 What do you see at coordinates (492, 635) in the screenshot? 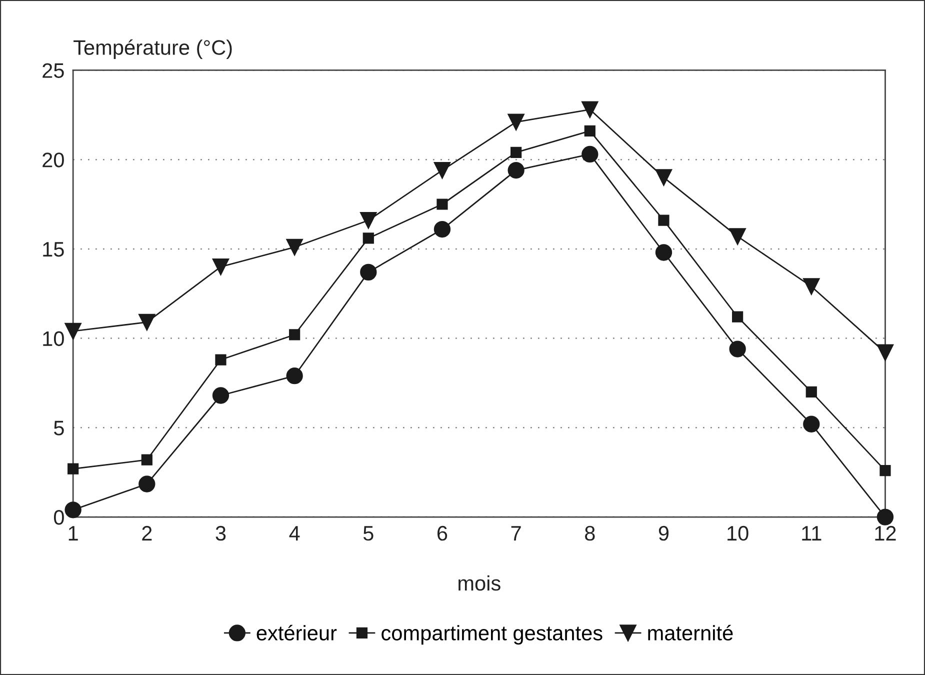
I see `legend-label: compartiment gestantes` at bounding box center [492, 635].